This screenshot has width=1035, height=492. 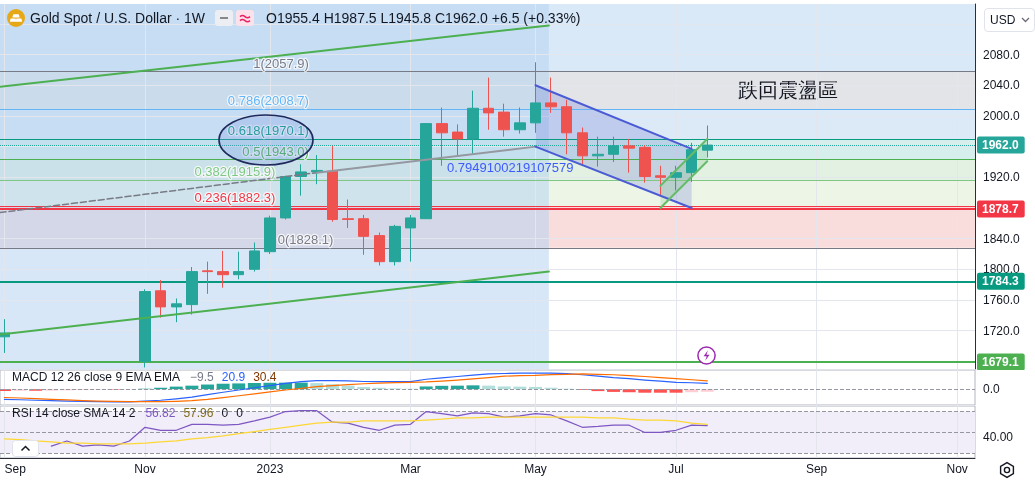 What do you see at coordinates (198, 413) in the screenshot?
I see `annotation: 57.96` at bounding box center [198, 413].